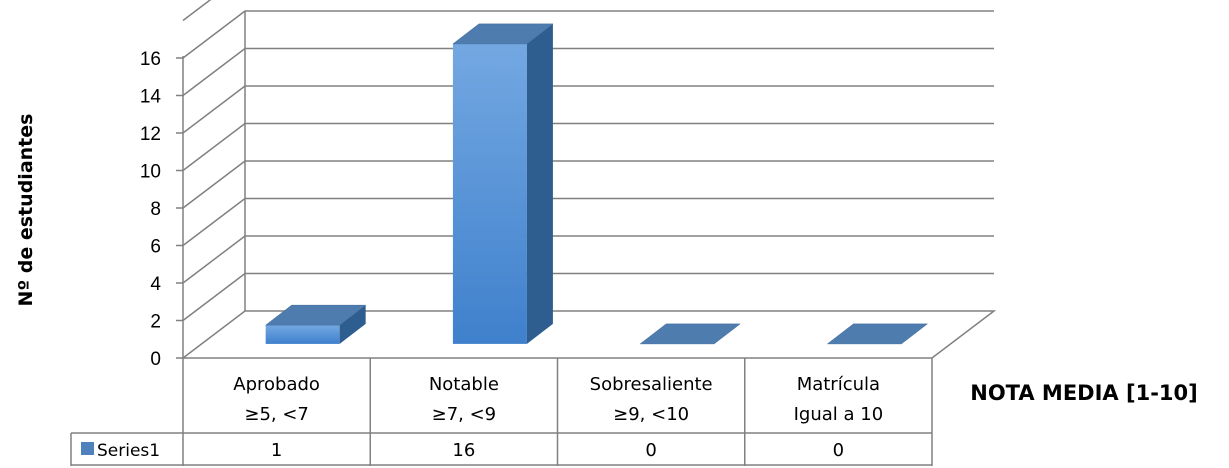 The image size is (1229, 468). I want to click on y-tick-label: 4, so click(155, 284).